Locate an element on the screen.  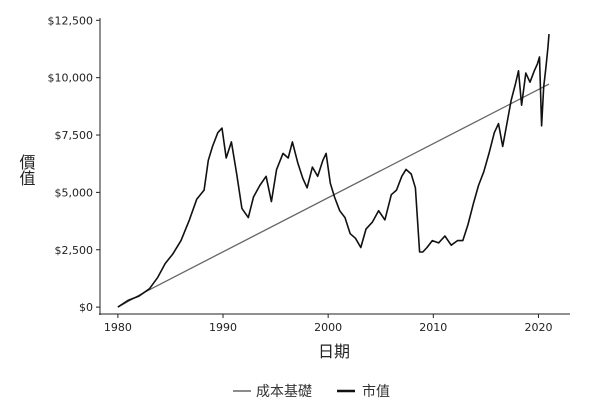
y-tick-label: $7,500 is located at coordinates (74, 135).